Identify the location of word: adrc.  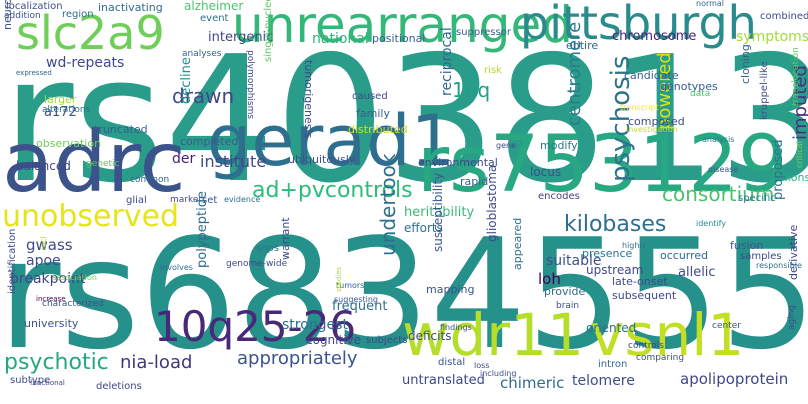
(94, 162).